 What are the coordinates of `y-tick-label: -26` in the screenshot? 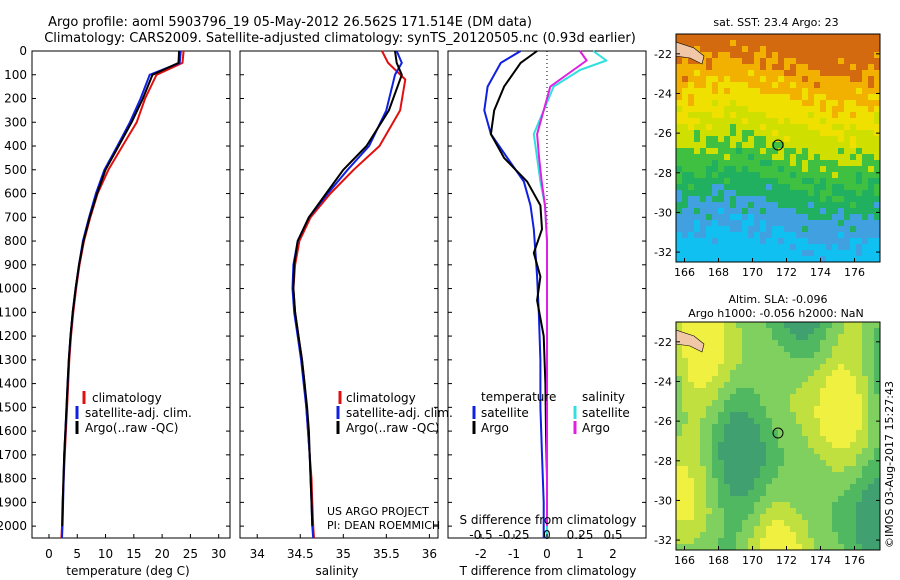 It's located at (663, 133).